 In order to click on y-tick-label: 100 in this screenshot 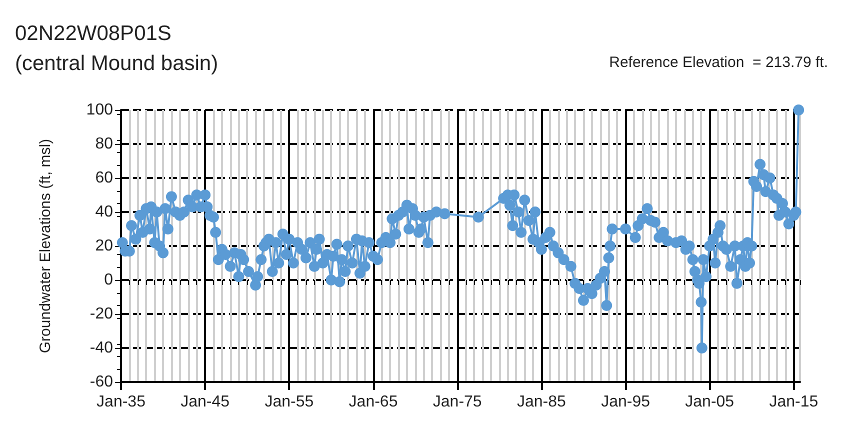, I will do `click(100, 110)`.